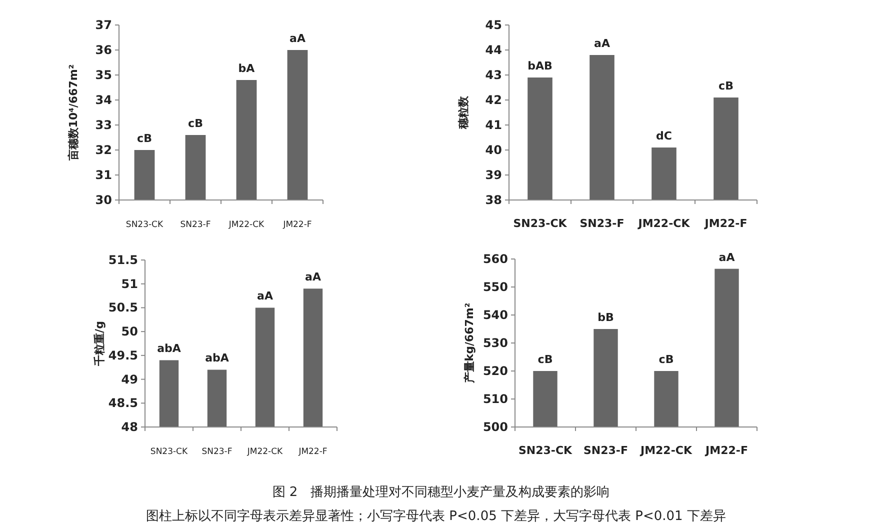 The height and width of the screenshot is (531, 882). Describe the element at coordinates (123, 307) in the screenshot. I see `y-tick-label: 50.5` at that location.